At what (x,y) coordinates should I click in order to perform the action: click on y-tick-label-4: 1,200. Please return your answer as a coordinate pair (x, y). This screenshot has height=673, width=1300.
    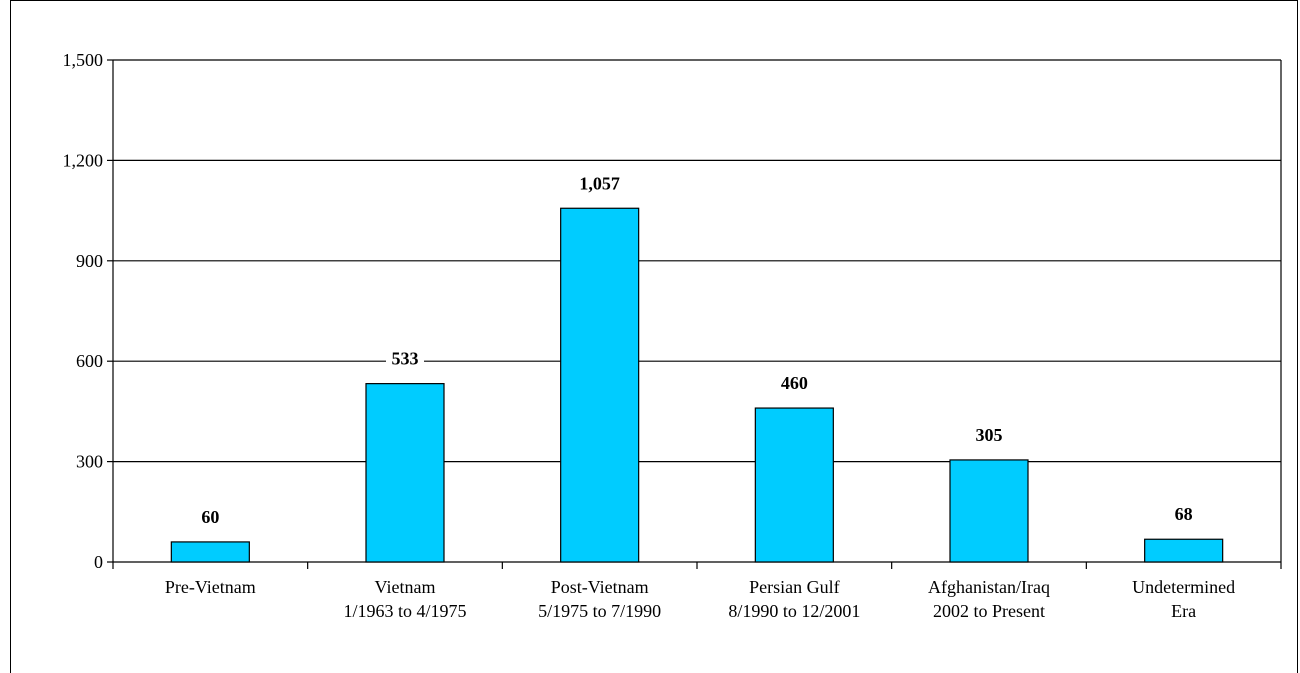
    Looking at the image, I should click on (83, 160).